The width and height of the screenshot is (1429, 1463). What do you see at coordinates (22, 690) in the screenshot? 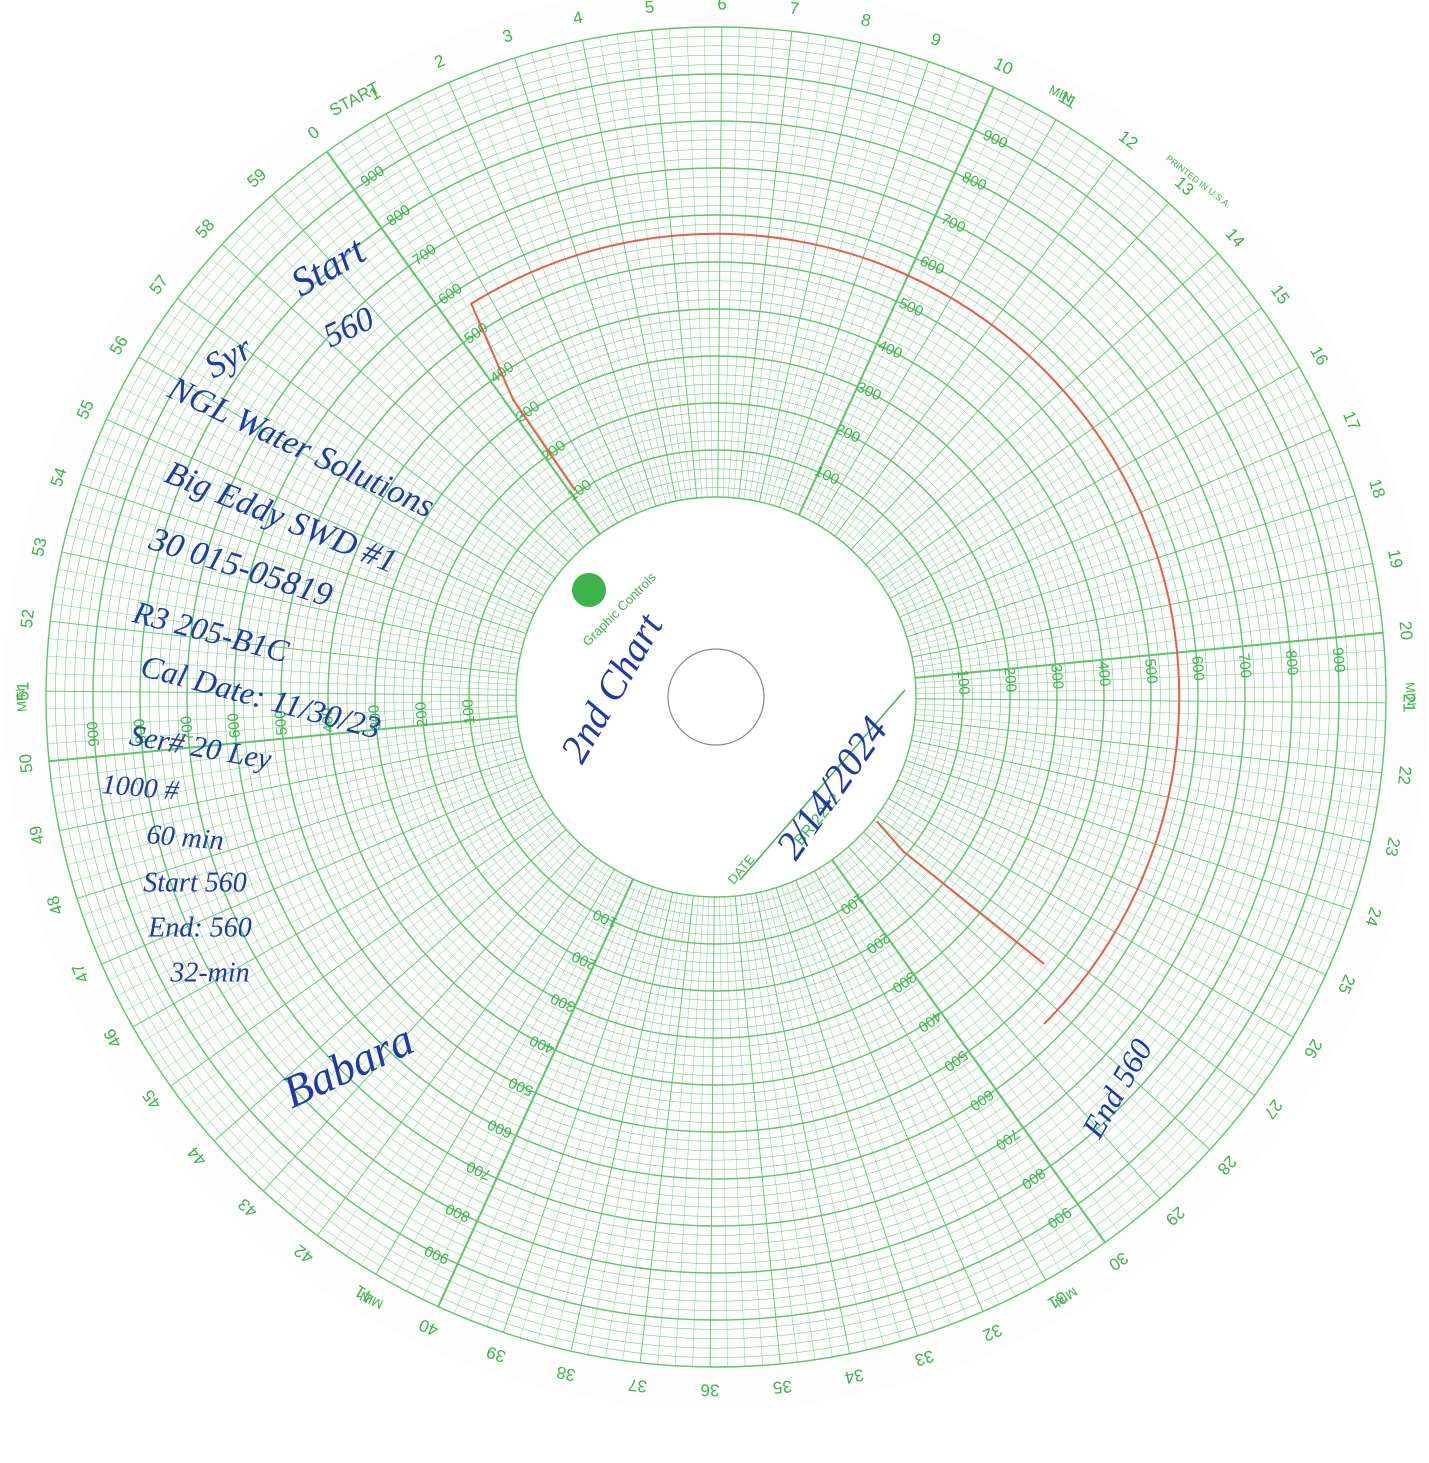
I see `minute-label: 51` at bounding box center [22, 690].